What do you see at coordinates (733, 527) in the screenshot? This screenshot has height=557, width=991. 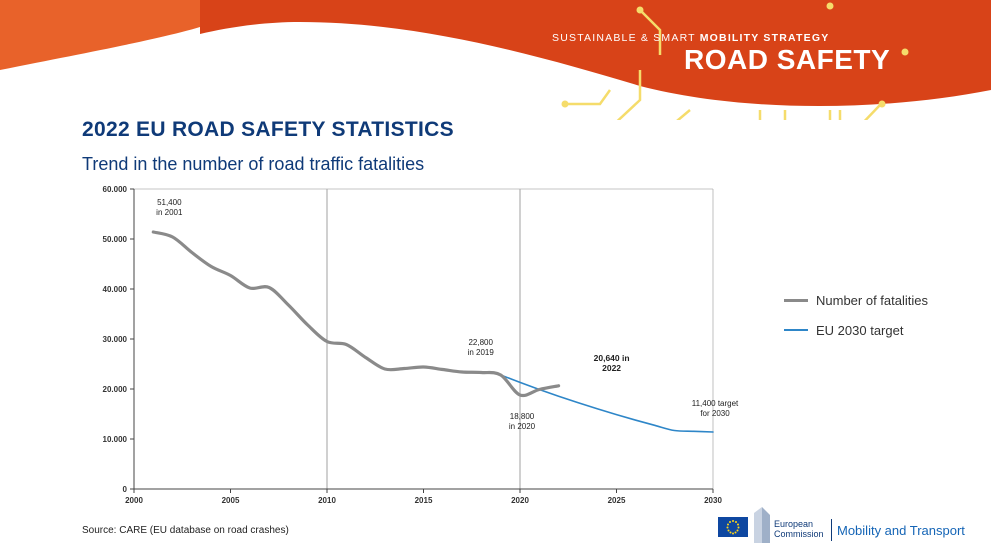 I see `eu-flag-icon` at bounding box center [733, 527].